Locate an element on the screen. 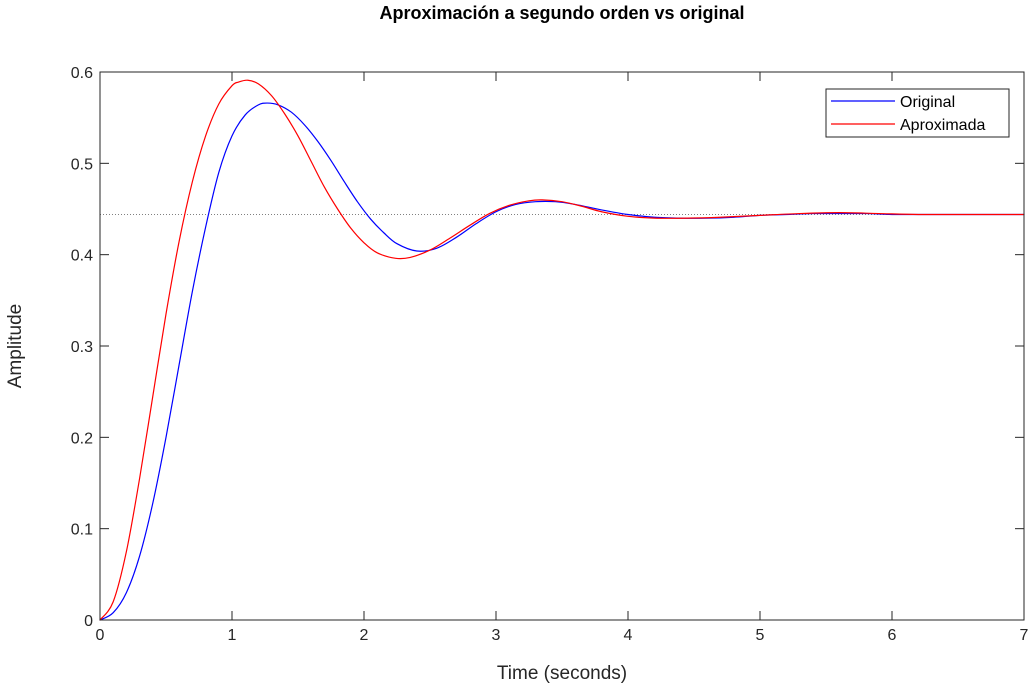  y-axis-title: Amplitude is located at coordinates (15, 346).